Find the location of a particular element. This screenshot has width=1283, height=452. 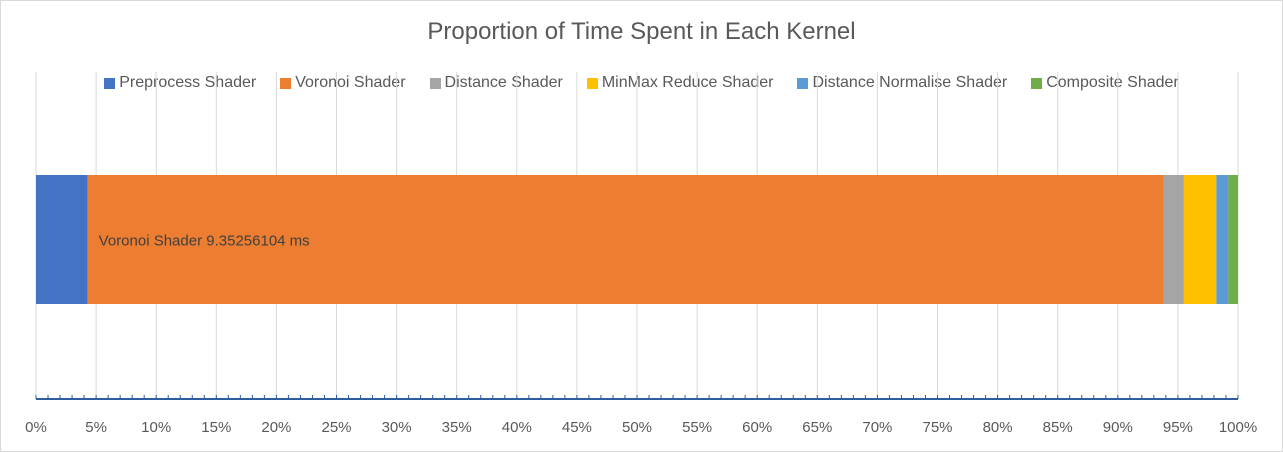

x-tick-label: 5% is located at coordinates (96, 427).